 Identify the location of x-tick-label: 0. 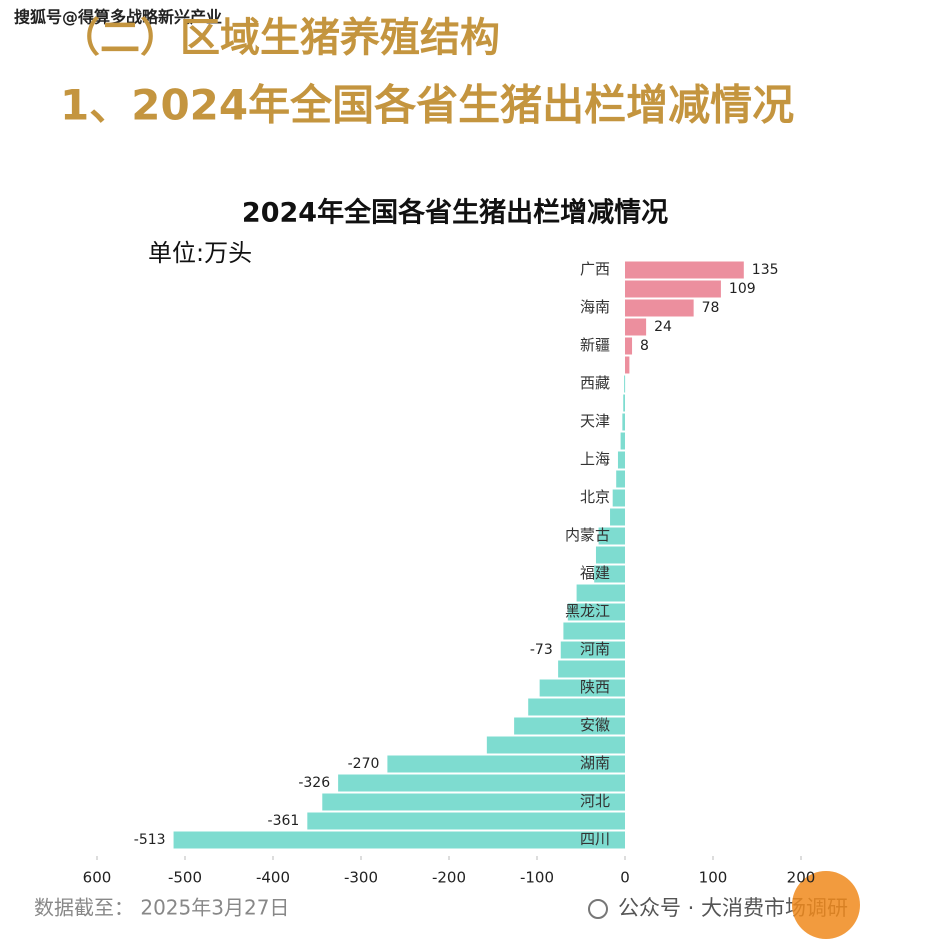
(625, 878).